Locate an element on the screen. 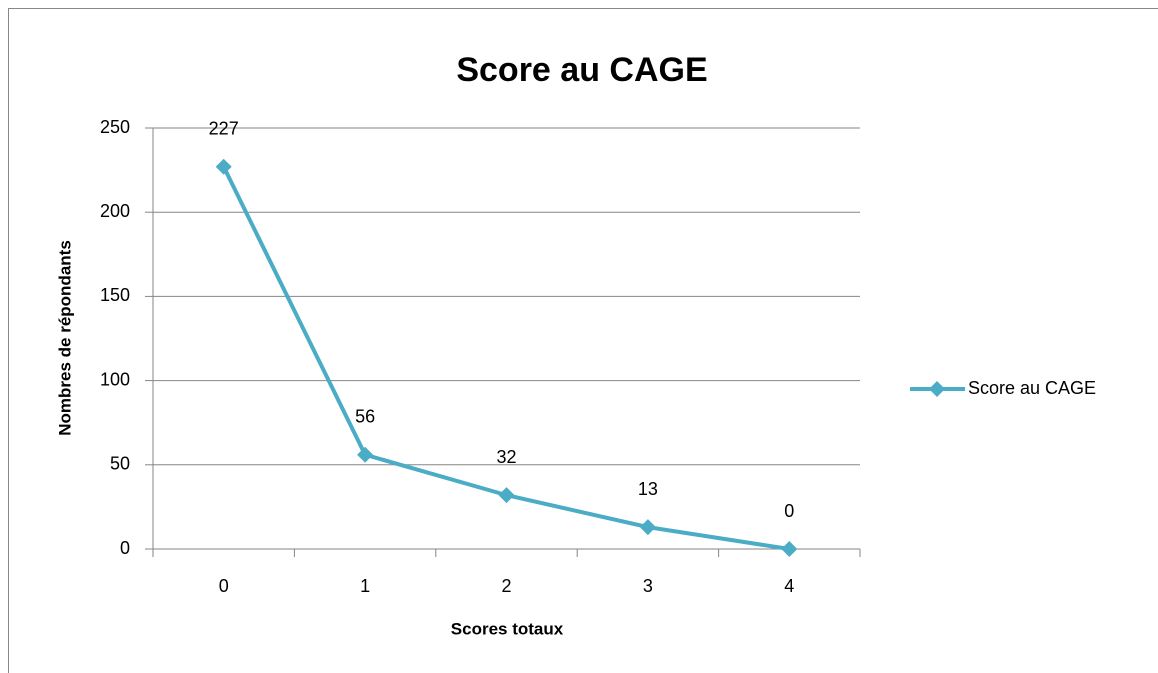 Image resolution: width=1158 pixels, height=673 pixels. x-tick-label: 1 is located at coordinates (365, 586).